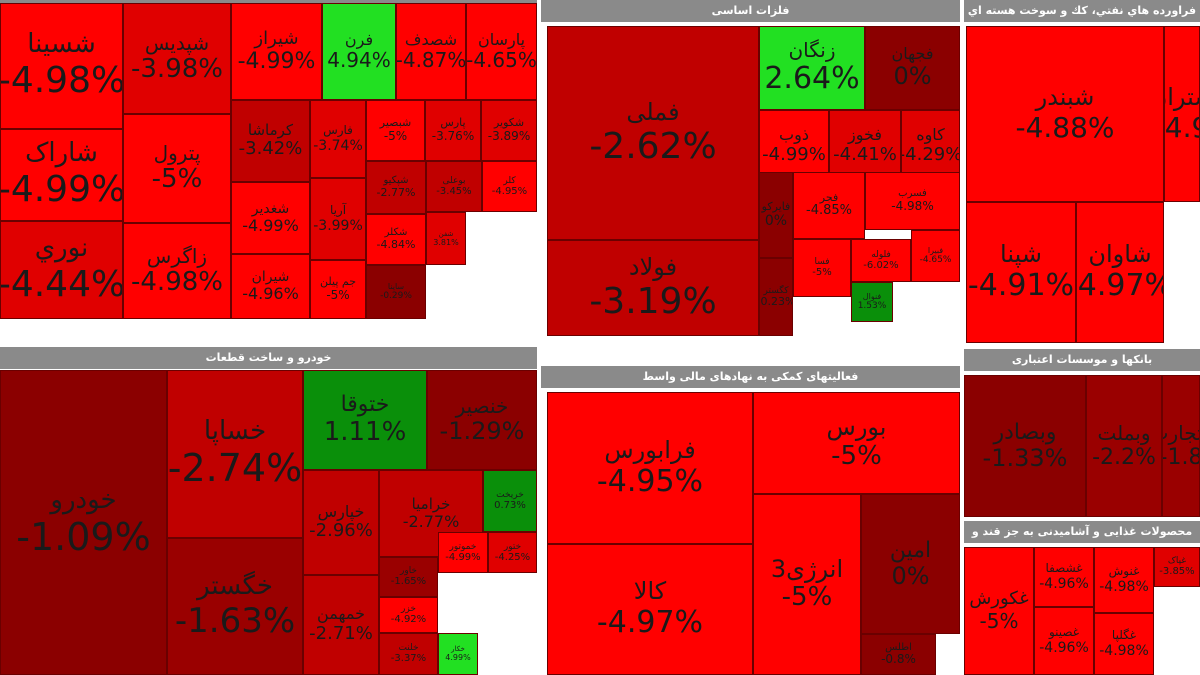 This screenshot has height=675, width=1200. Describe the element at coordinates (396, 239) in the screenshot. I see `heatmap-tile: شکلر -4.84%` at that location.